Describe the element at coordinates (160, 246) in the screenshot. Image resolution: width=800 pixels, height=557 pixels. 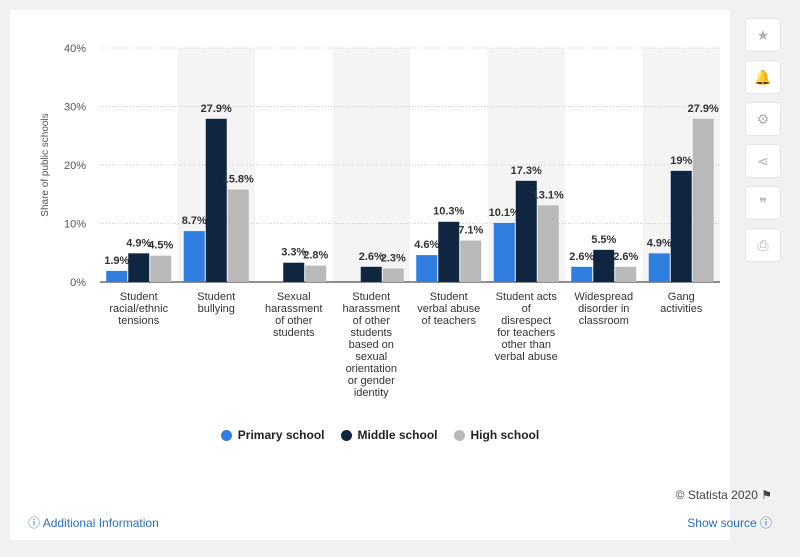
I see `data-label: 4.5%` at that location.